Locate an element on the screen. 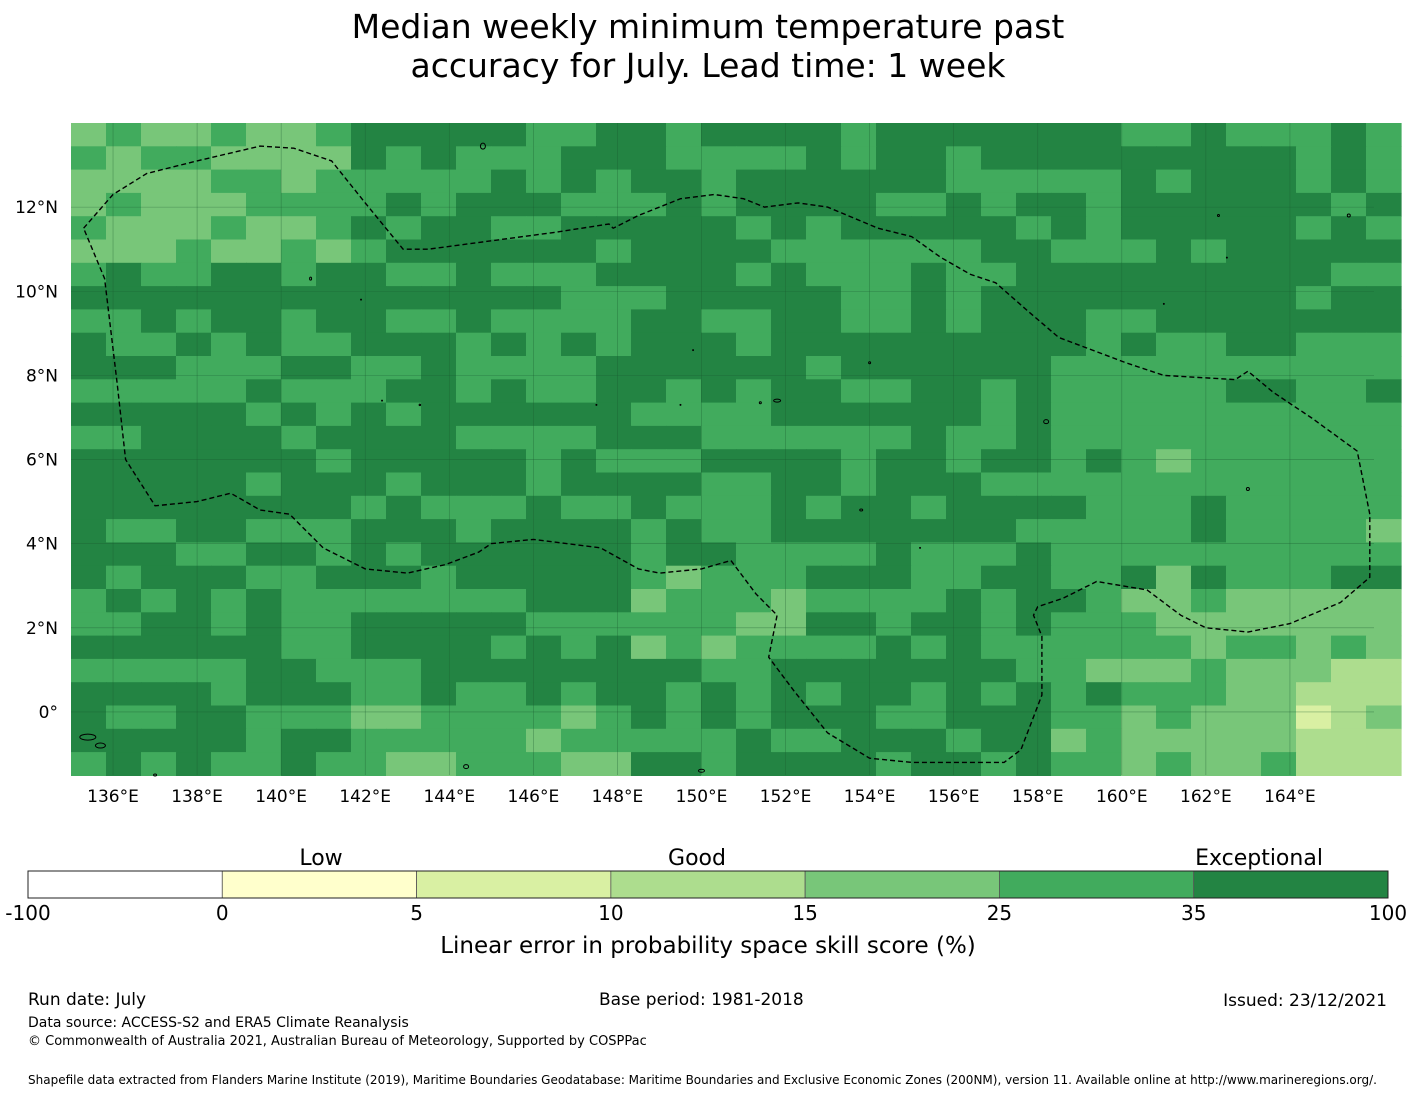  colorbar-tick-label: 100 is located at coordinates (1388, 913).